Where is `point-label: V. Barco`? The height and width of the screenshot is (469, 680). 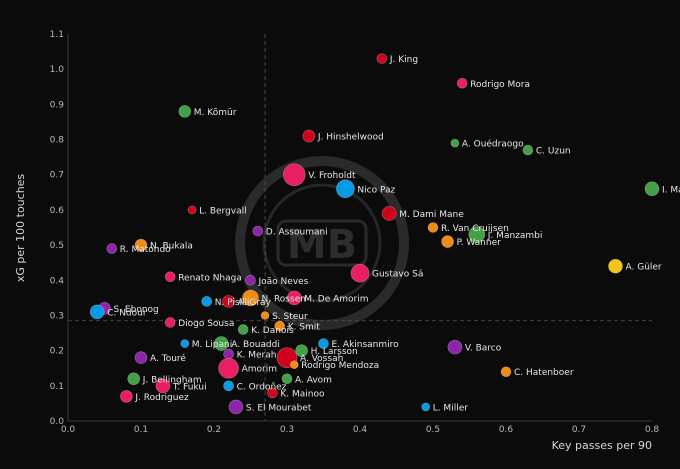 point-label: V. Barco is located at coordinates (483, 349).